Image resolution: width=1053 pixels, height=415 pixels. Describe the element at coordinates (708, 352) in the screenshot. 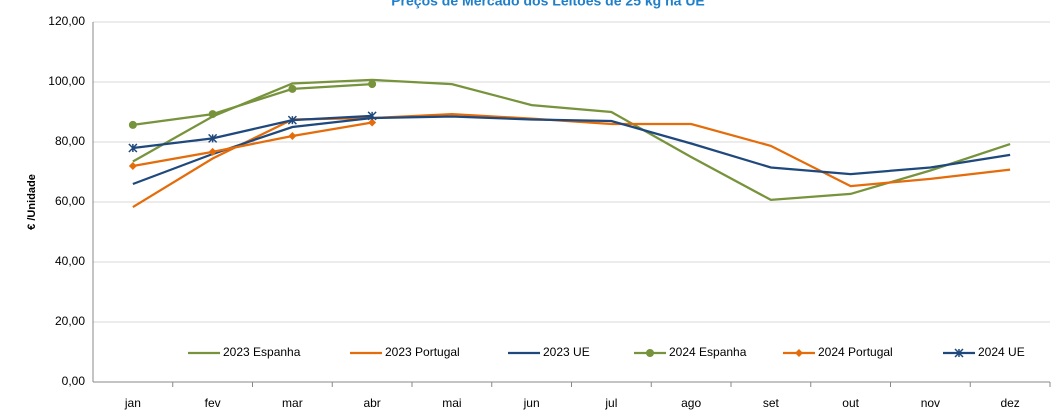

I see `legend-label: 2024 Espanha` at that location.